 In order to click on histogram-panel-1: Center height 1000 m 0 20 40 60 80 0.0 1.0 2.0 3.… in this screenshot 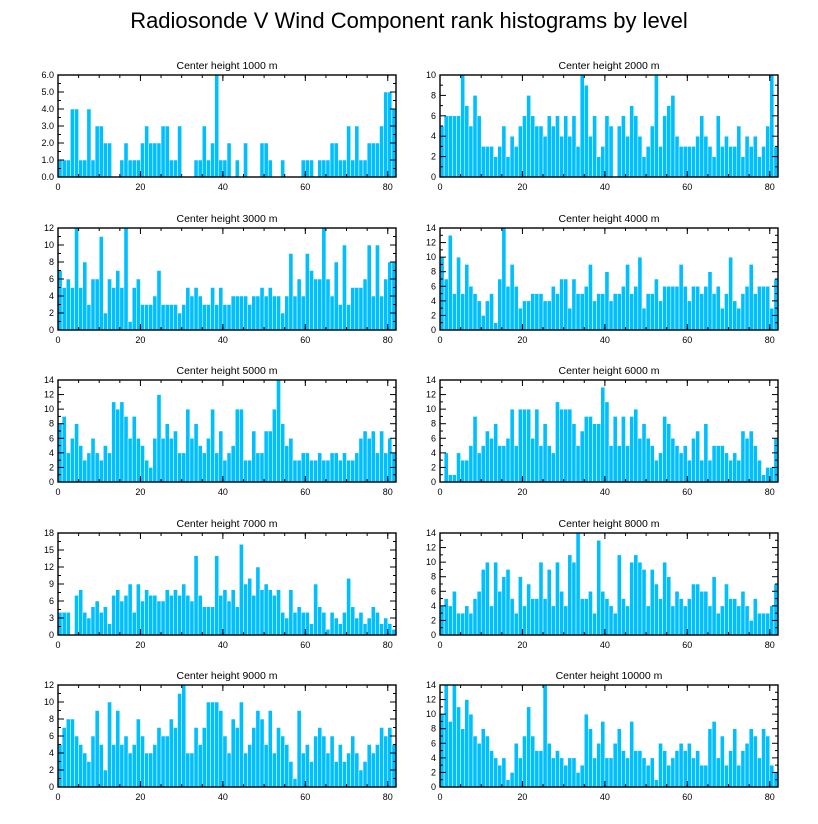, I will do `click(219, 126)`.